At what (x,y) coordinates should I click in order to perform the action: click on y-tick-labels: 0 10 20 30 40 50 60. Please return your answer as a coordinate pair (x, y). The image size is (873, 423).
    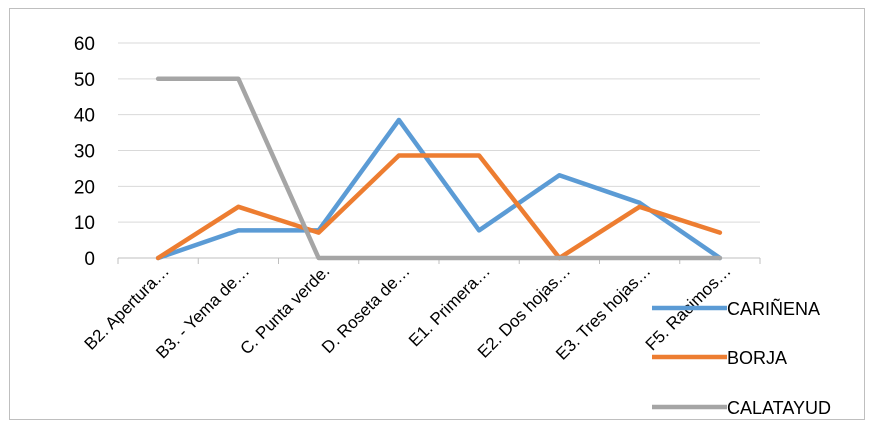
    Looking at the image, I should click on (84, 152).